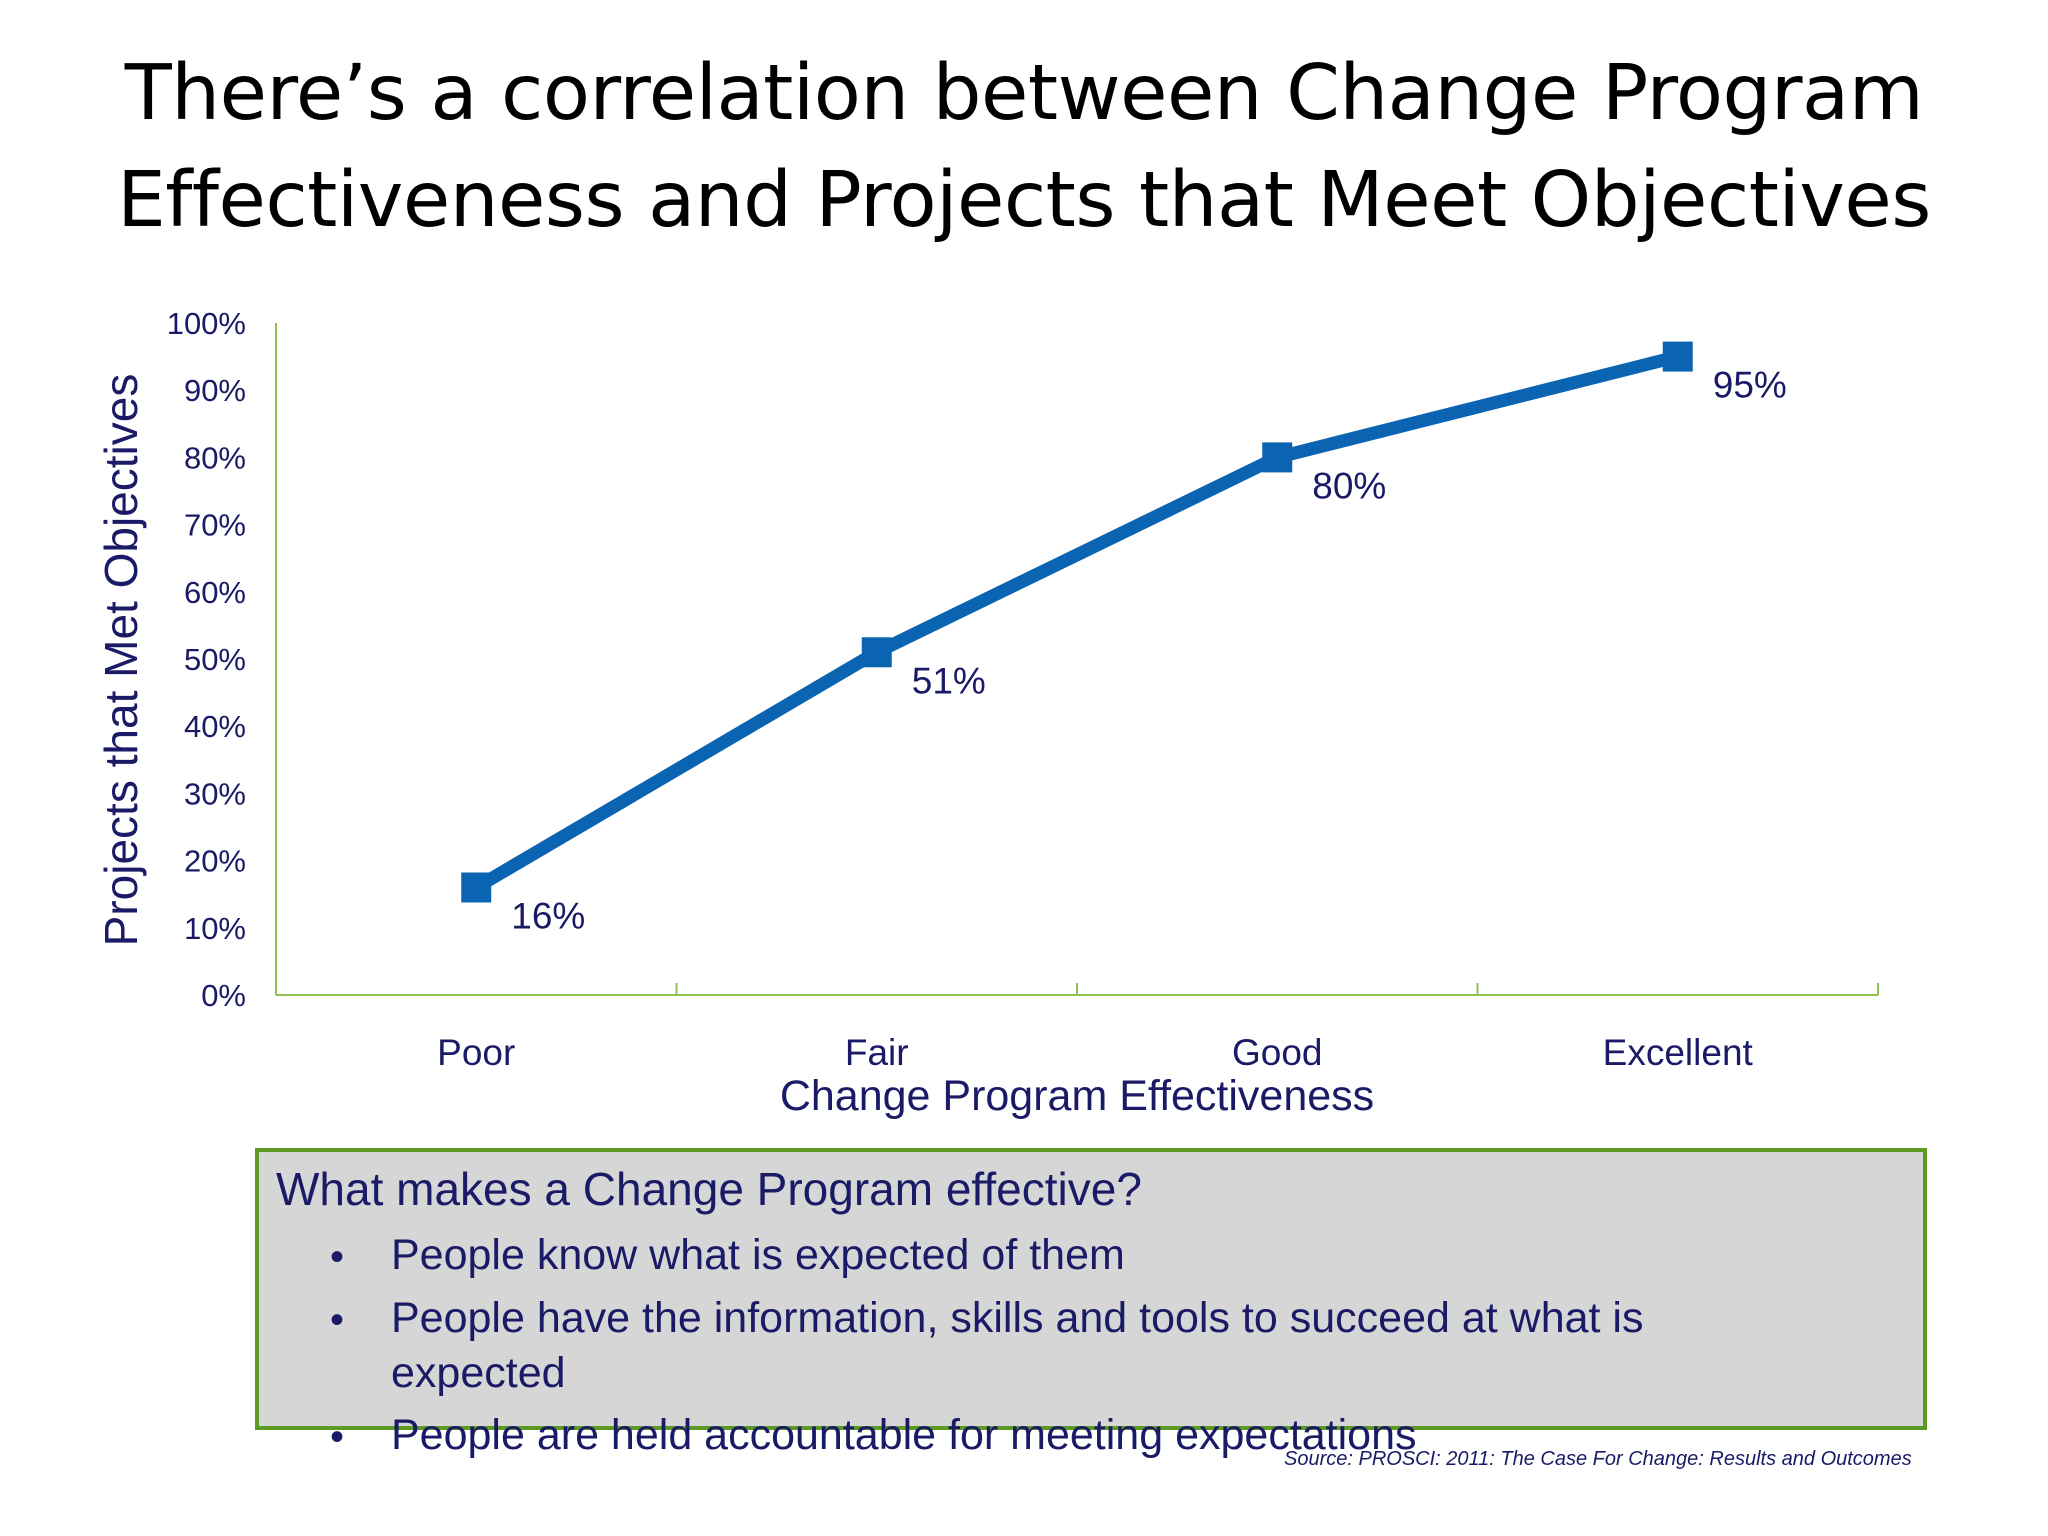 The width and height of the screenshot is (2048, 1536). I want to click on y-tick-label: 90%, so click(215, 390).